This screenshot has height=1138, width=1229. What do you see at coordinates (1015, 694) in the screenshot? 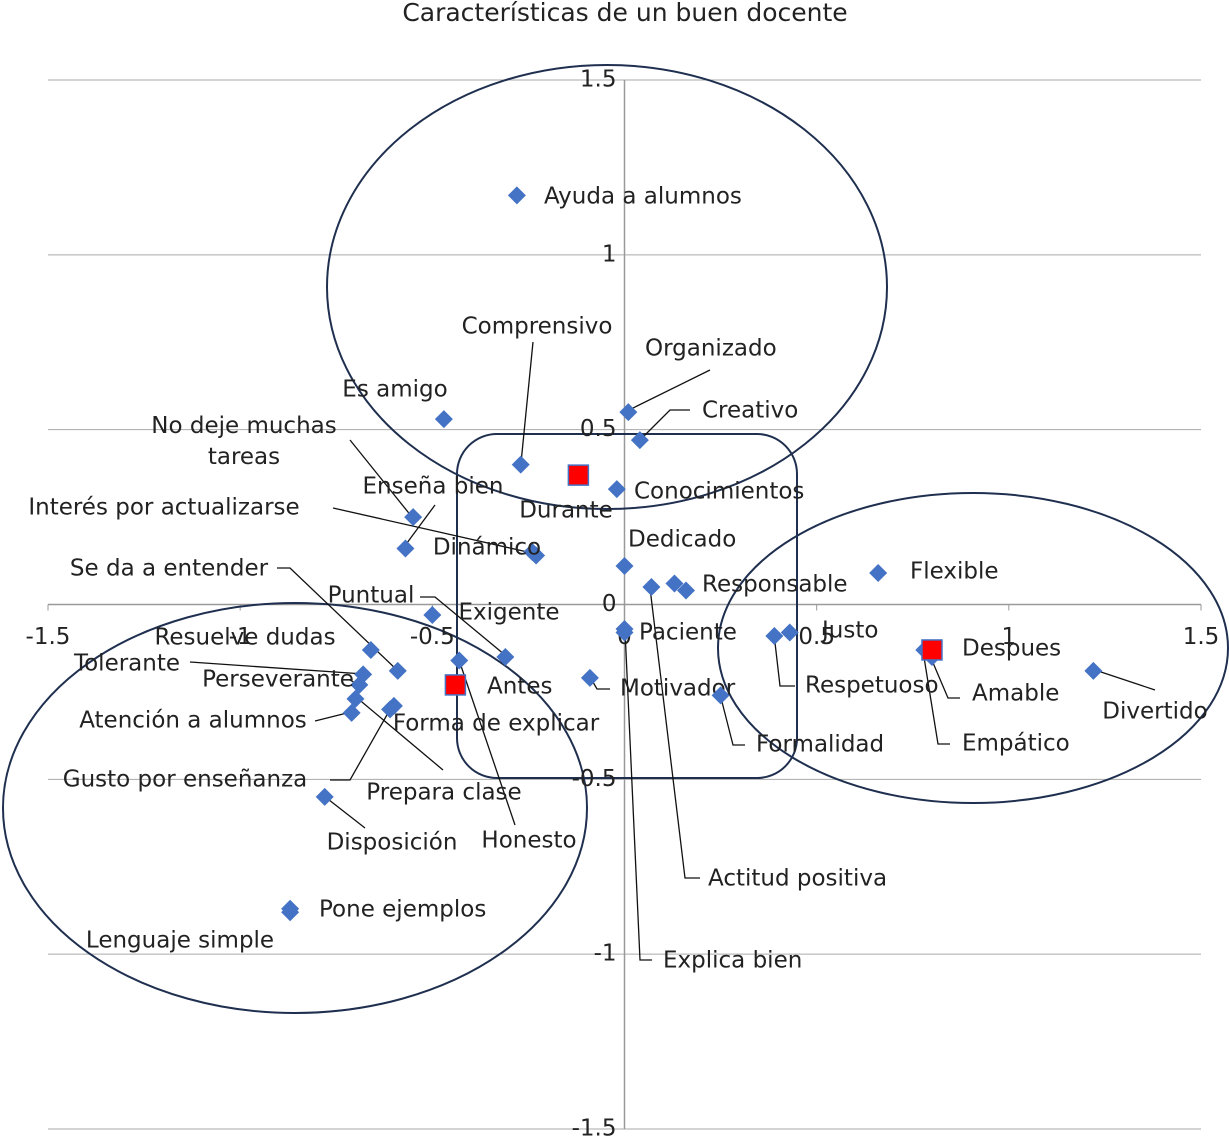
I see `point-label: Amable` at bounding box center [1015, 694].